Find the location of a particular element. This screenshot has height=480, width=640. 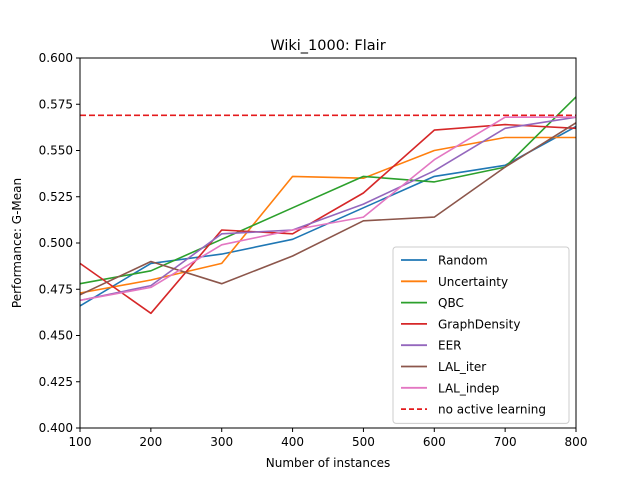

legend-label: LAL_indep is located at coordinates (468, 388).